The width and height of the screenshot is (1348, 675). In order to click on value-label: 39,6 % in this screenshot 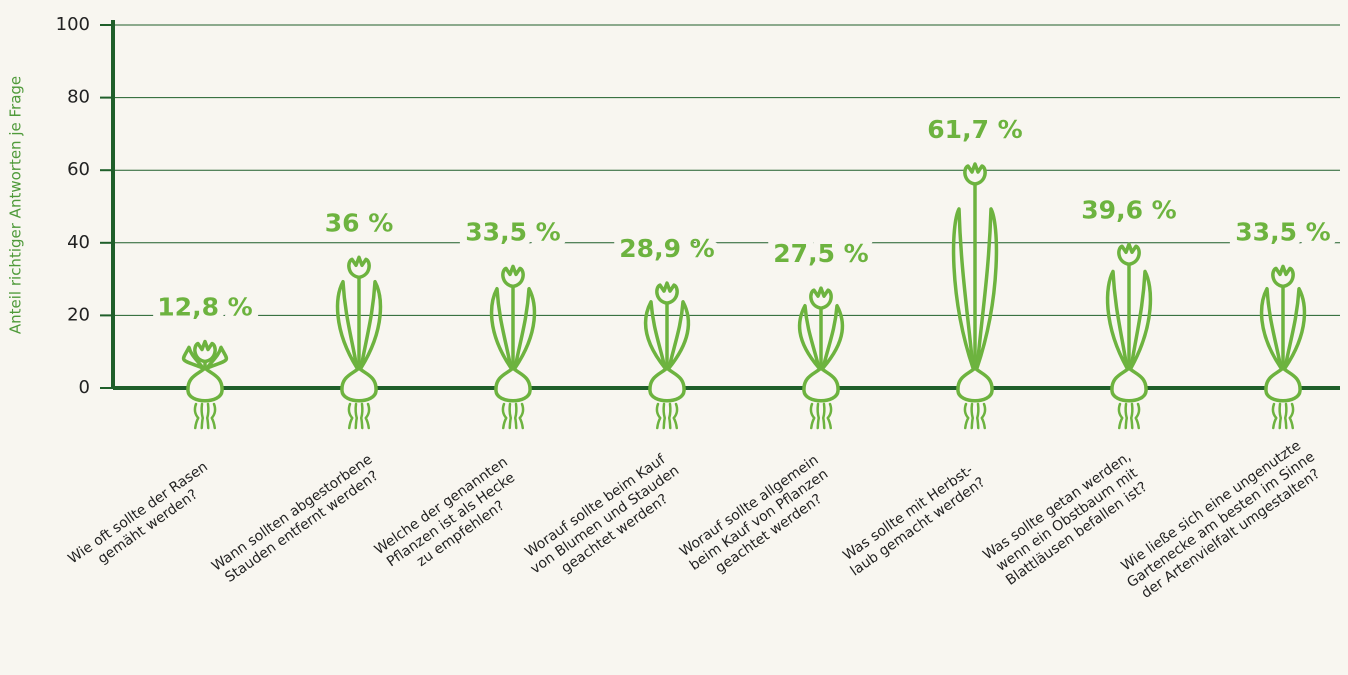, I will do `click(1128, 209)`.